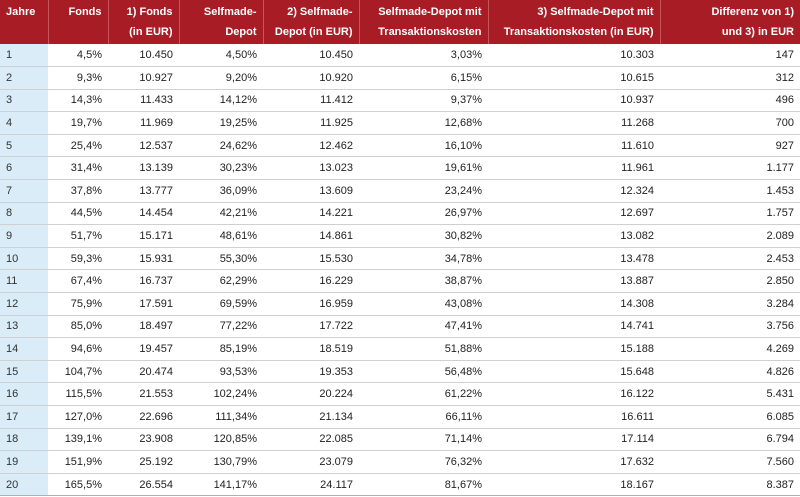 The width and height of the screenshot is (800, 497). I want to click on table-cell: 23.908, so click(143, 440).